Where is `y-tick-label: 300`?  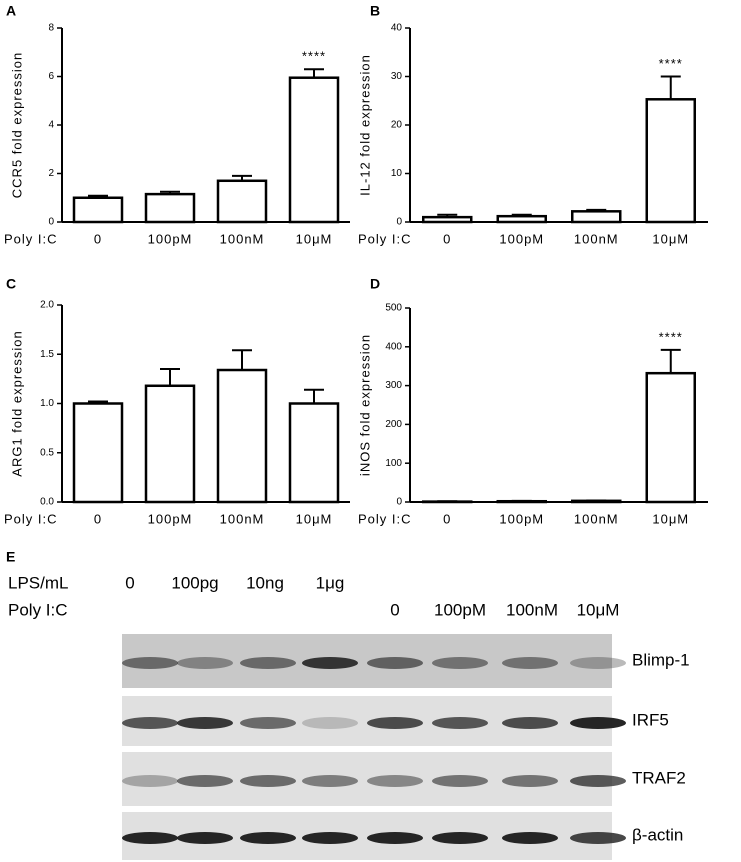
y-tick-label: 300 is located at coordinates (393, 385).